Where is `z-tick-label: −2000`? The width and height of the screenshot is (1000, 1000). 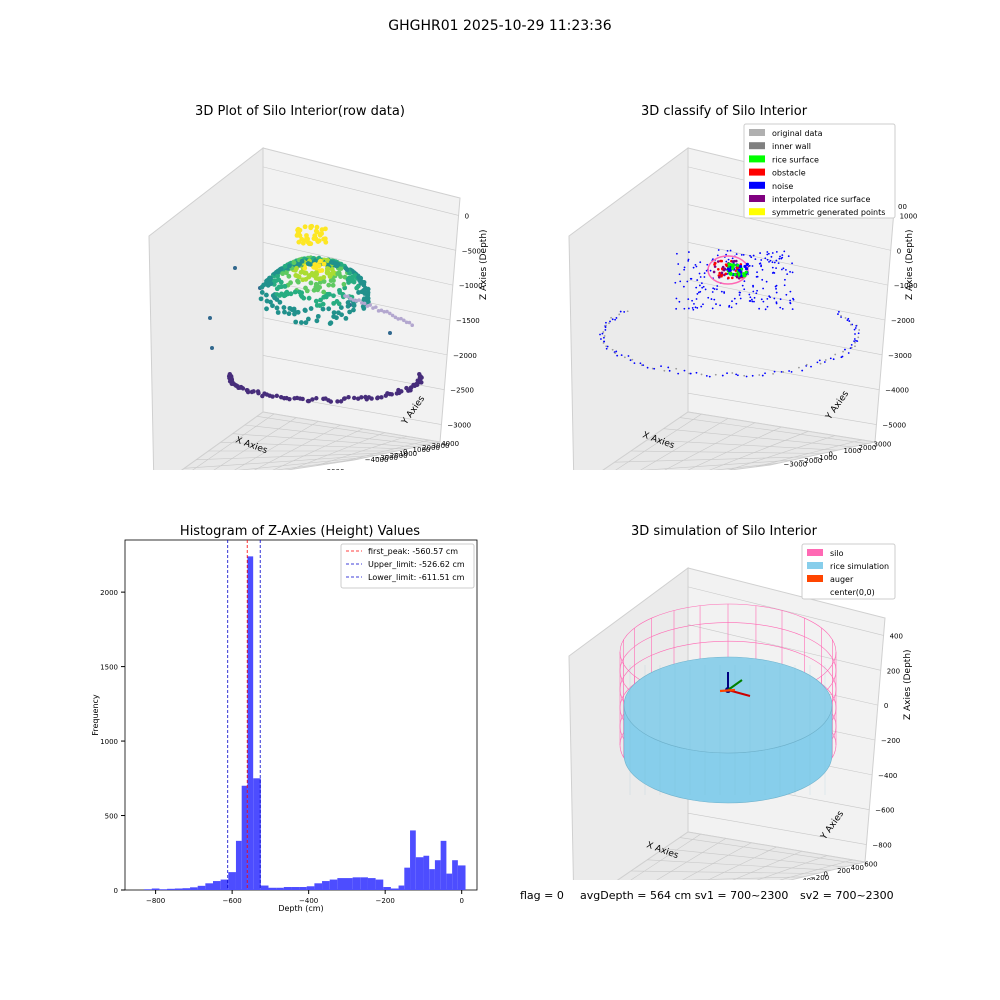 z-tick-label: −2000 is located at coordinates (465, 356).